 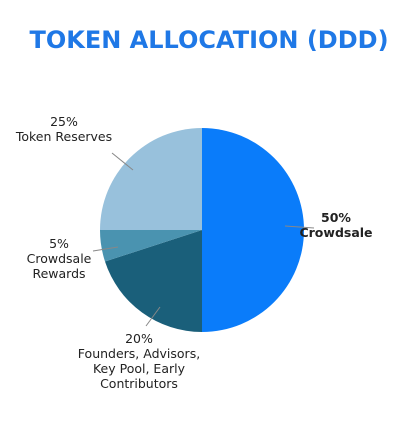 I want to click on slice-percent-label: 25%, so click(x=64, y=121).